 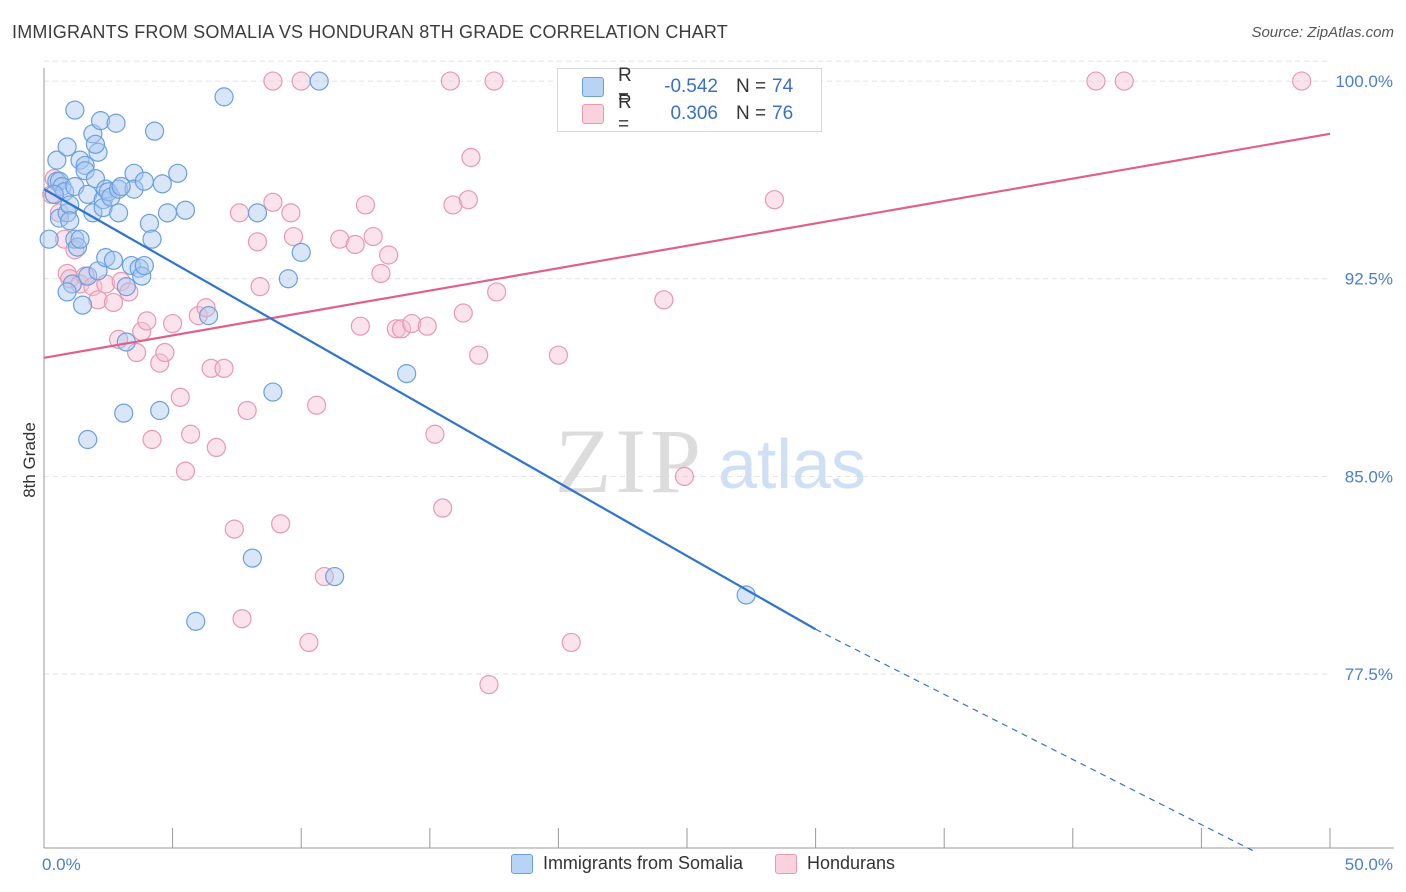 What do you see at coordinates (1364, 81) in the screenshot?
I see `y-tick-label: 100.0%` at bounding box center [1364, 81].